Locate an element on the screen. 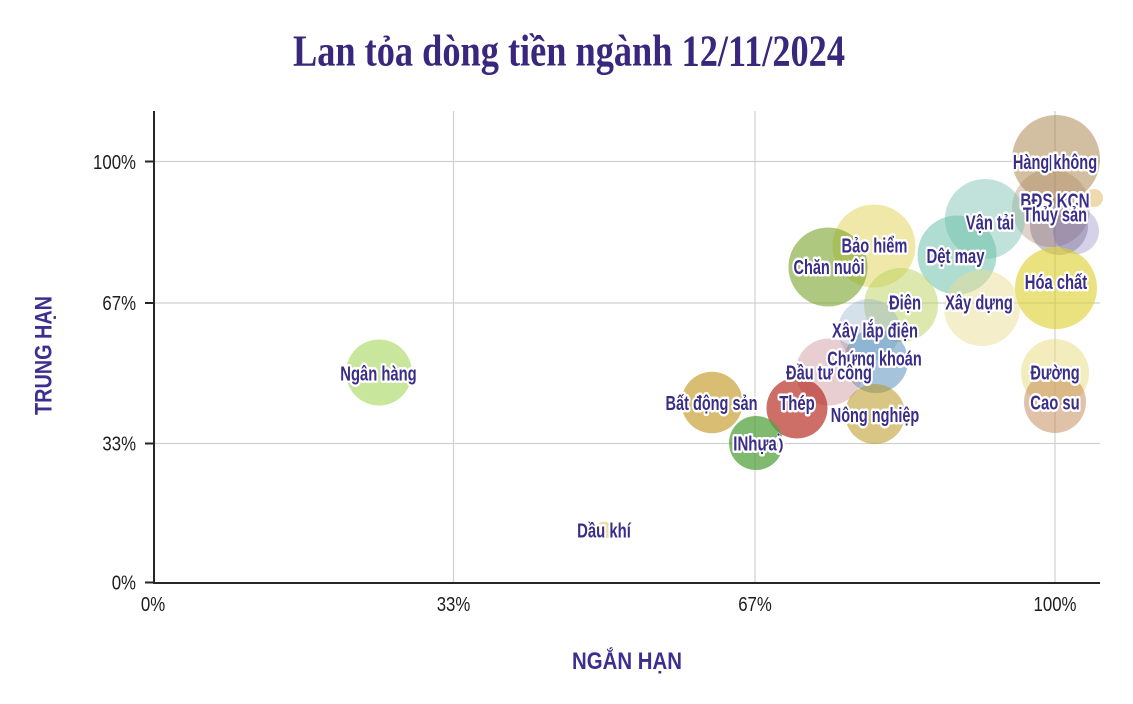 This screenshot has height=704, width=1133. svg-text: Bất động sản is located at coordinates (712, 404).